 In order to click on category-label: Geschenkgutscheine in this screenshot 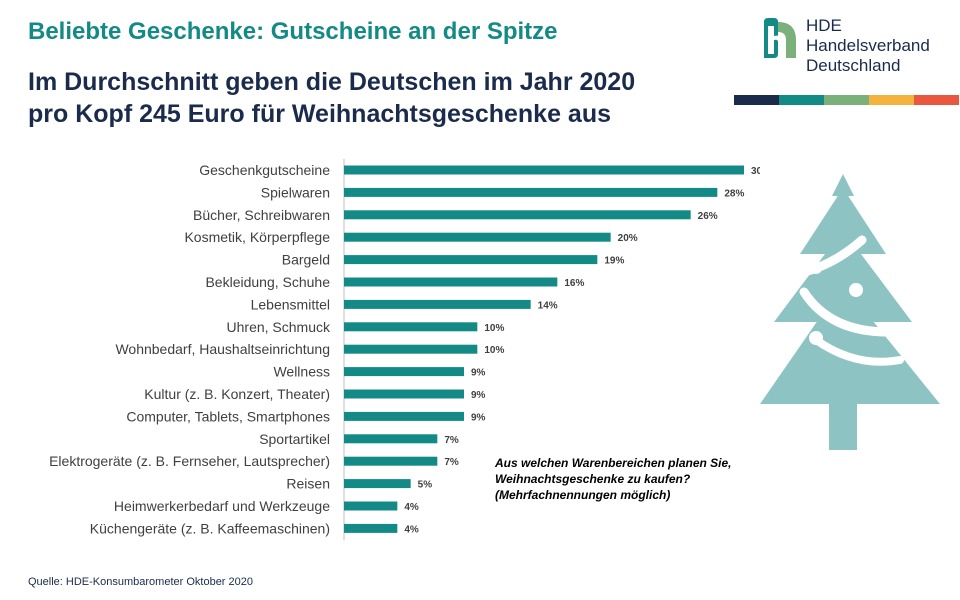, I will do `click(264, 170)`.